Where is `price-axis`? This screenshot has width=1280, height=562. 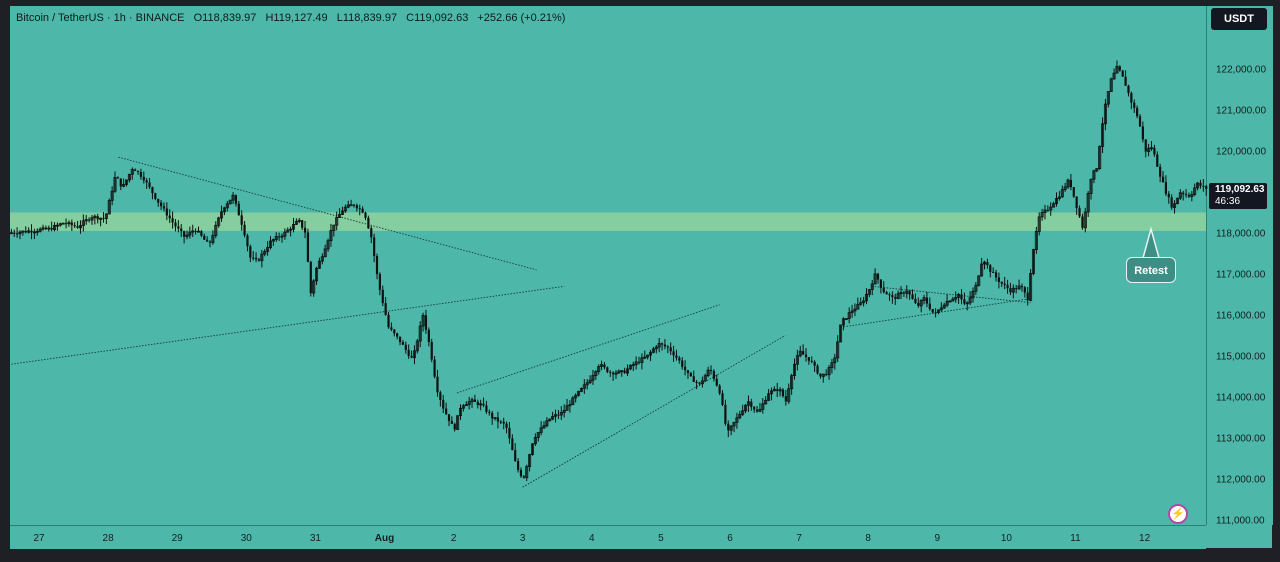
price-axis is located at coordinates (1239, 265).